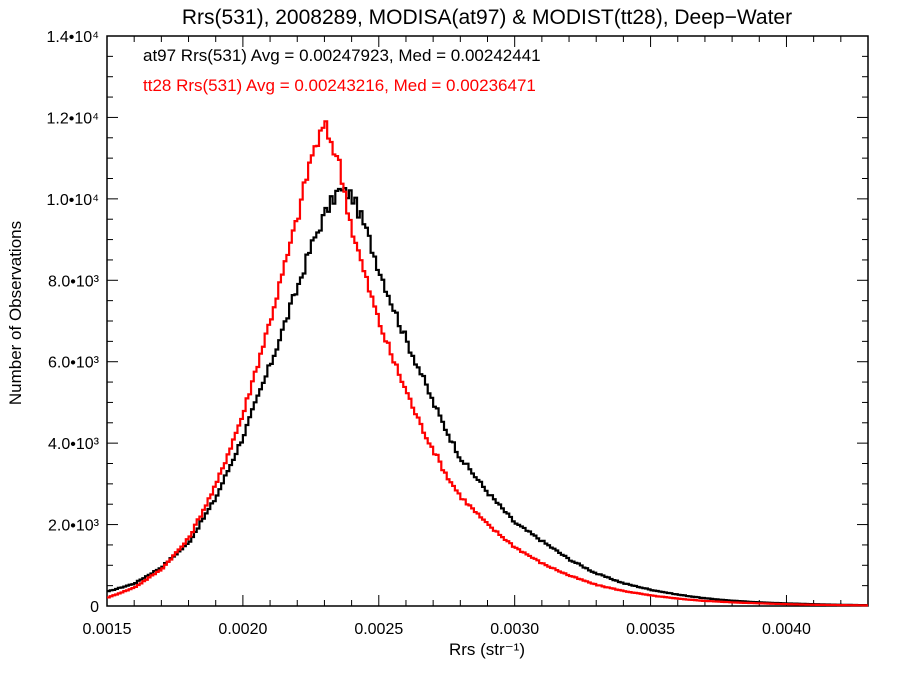 This screenshot has height=675, width=900. What do you see at coordinates (650, 629) in the screenshot?
I see `x-tick-label: 0.0035` at bounding box center [650, 629].